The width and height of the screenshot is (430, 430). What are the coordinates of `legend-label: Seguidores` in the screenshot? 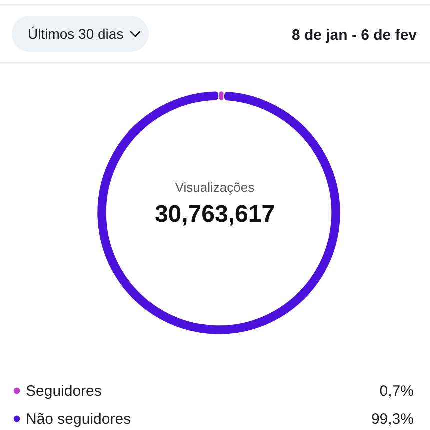 It's located at (64, 391).